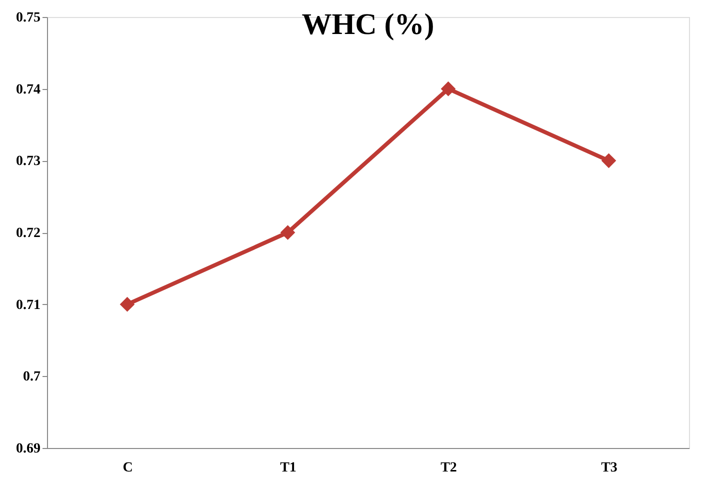 The width and height of the screenshot is (714, 489). What do you see at coordinates (288, 468) in the screenshot?
I see `x-tick-label: T1` at bounding box center [288, 468].